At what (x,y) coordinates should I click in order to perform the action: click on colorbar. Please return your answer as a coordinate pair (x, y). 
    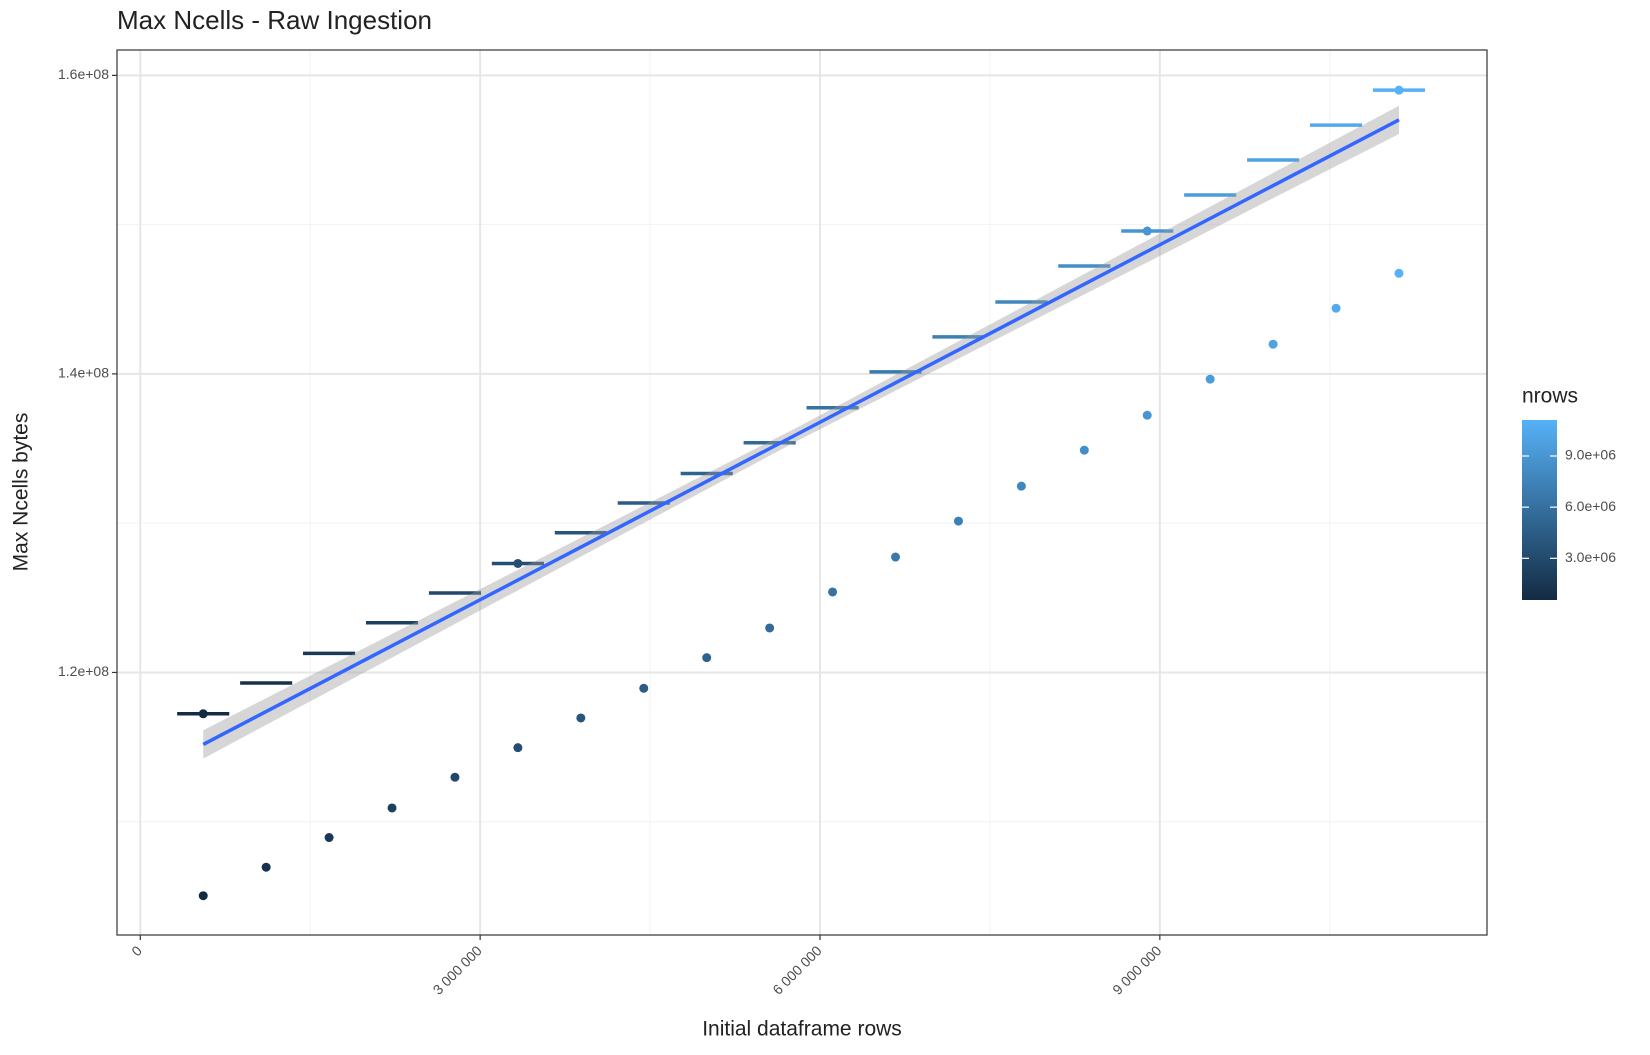
    Looking at the image, I should click on (1539, 510).